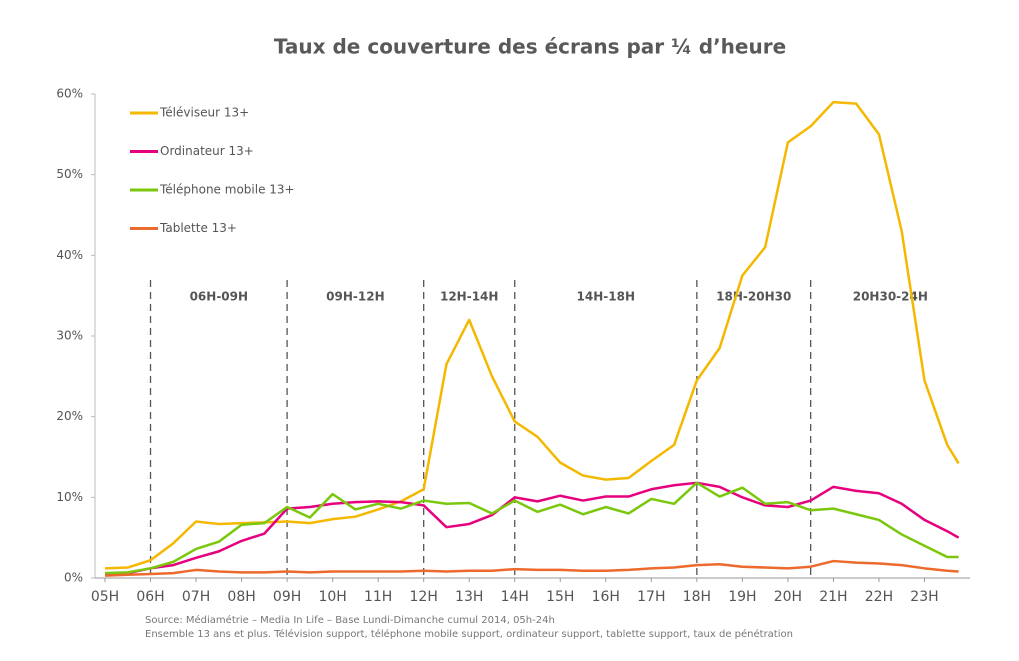 The image size is (1019, 661). I want to click on legend-label: Ordinateur 13+, so click(207, 151).